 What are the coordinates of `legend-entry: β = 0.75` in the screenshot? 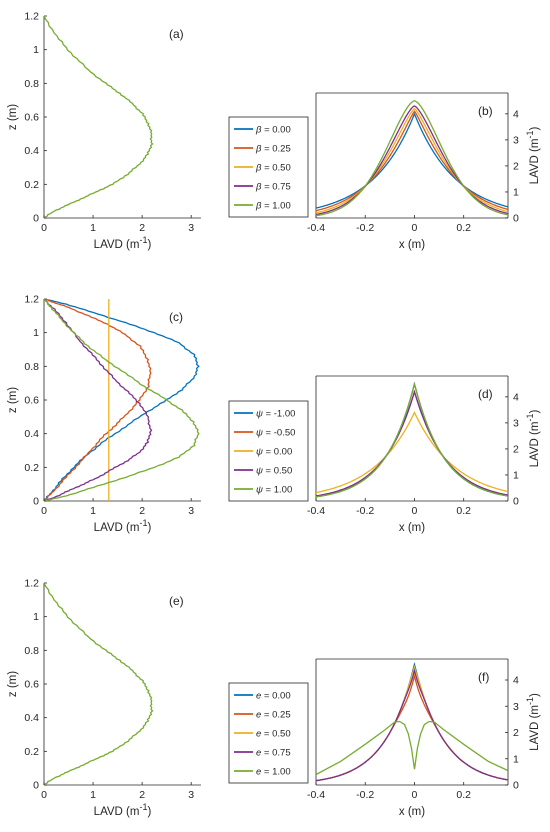 It's located at (273, 187).